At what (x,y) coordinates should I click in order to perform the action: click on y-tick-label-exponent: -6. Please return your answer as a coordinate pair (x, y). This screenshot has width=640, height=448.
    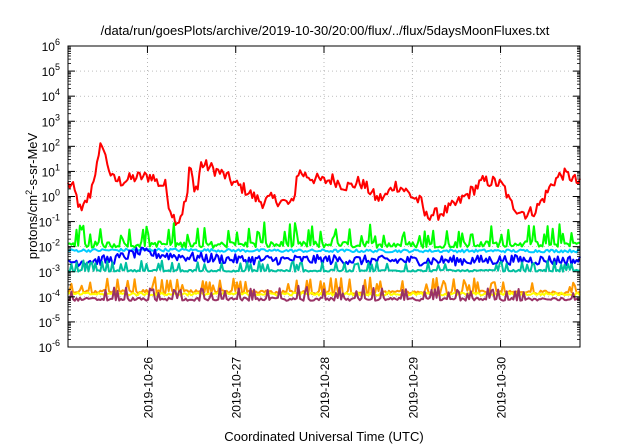
    Looking at the image, I should click on (56, 343).